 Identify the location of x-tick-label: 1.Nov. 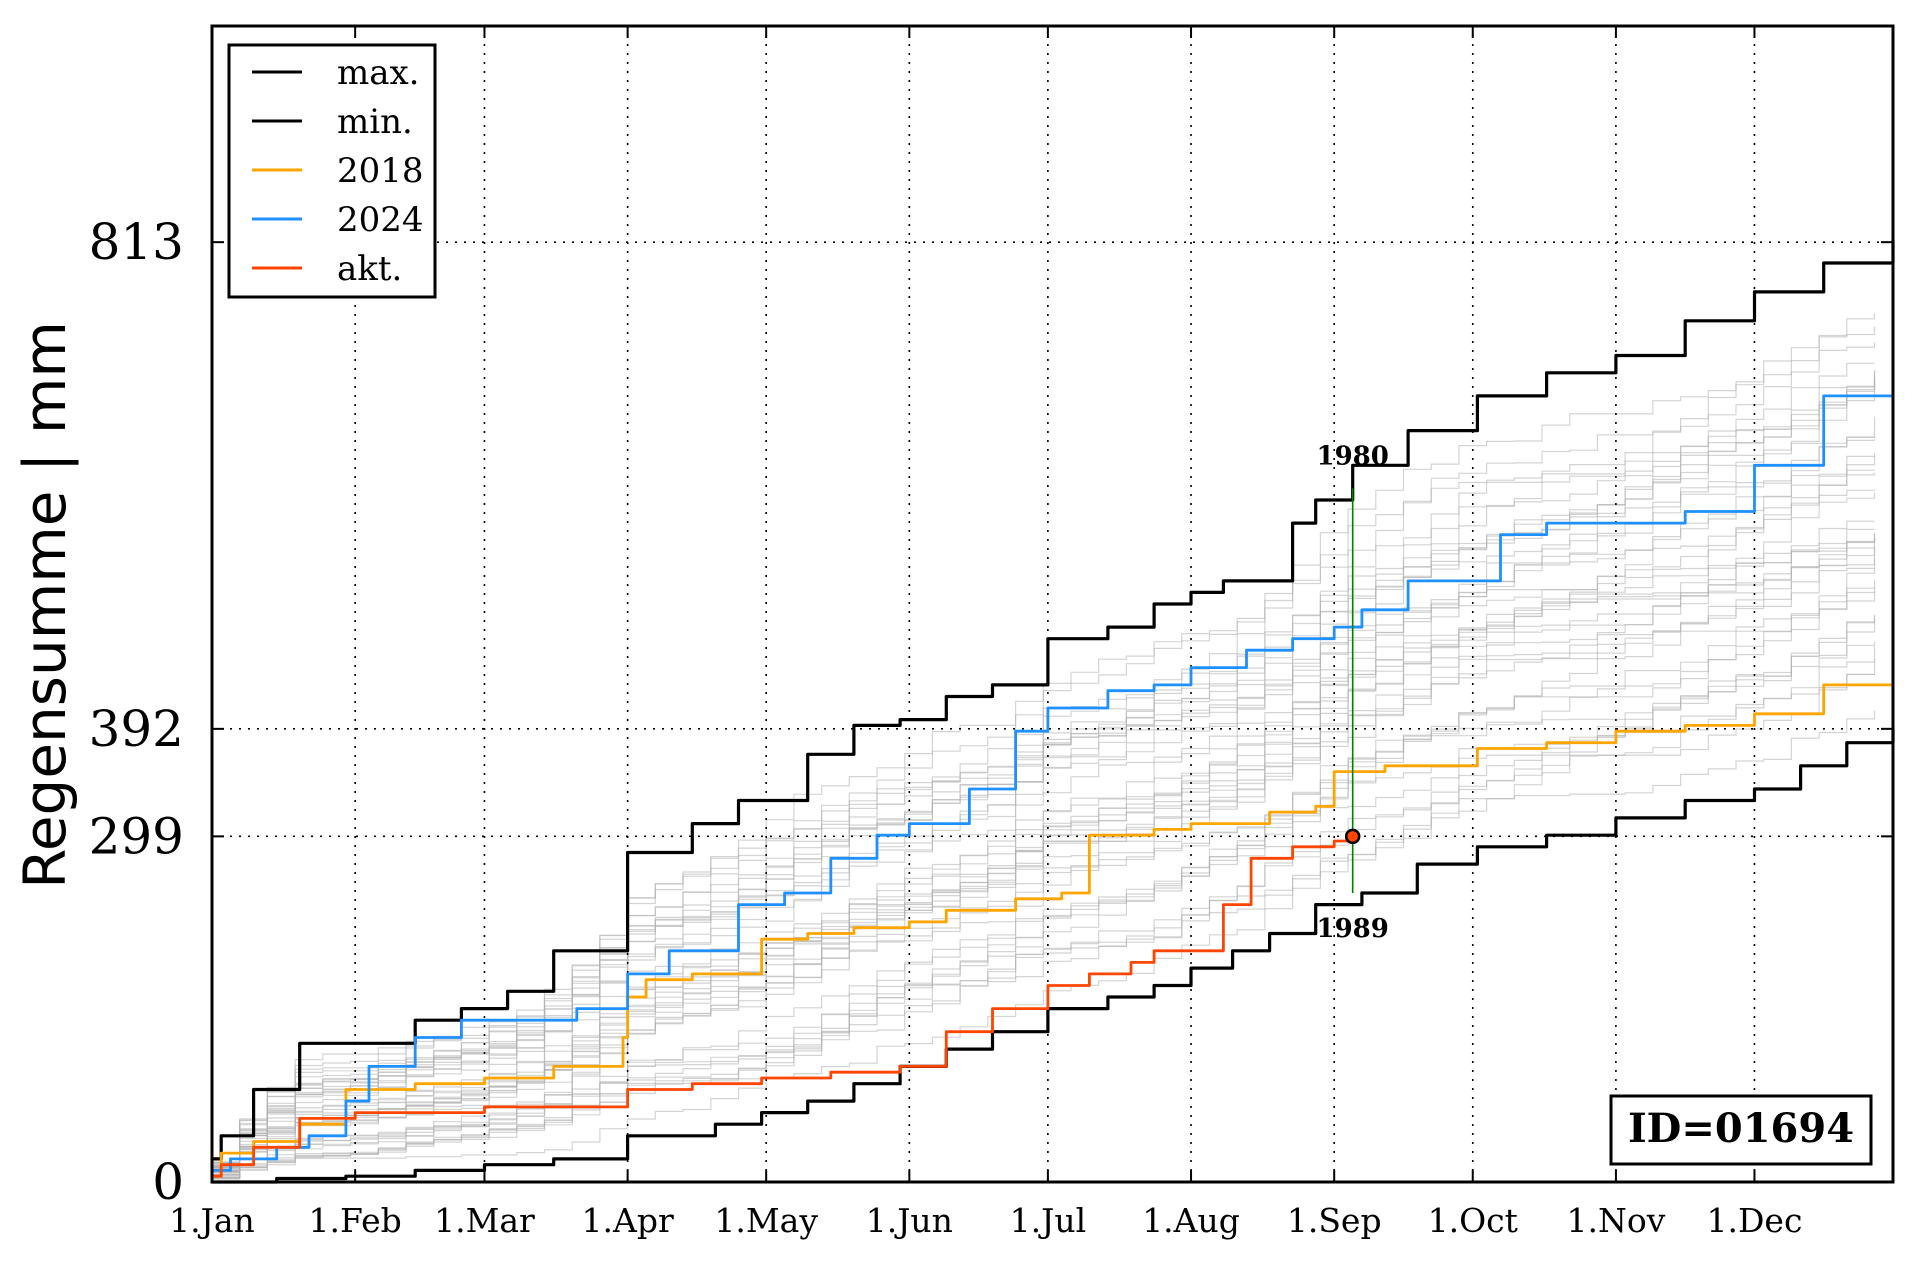
(1615, 1220).